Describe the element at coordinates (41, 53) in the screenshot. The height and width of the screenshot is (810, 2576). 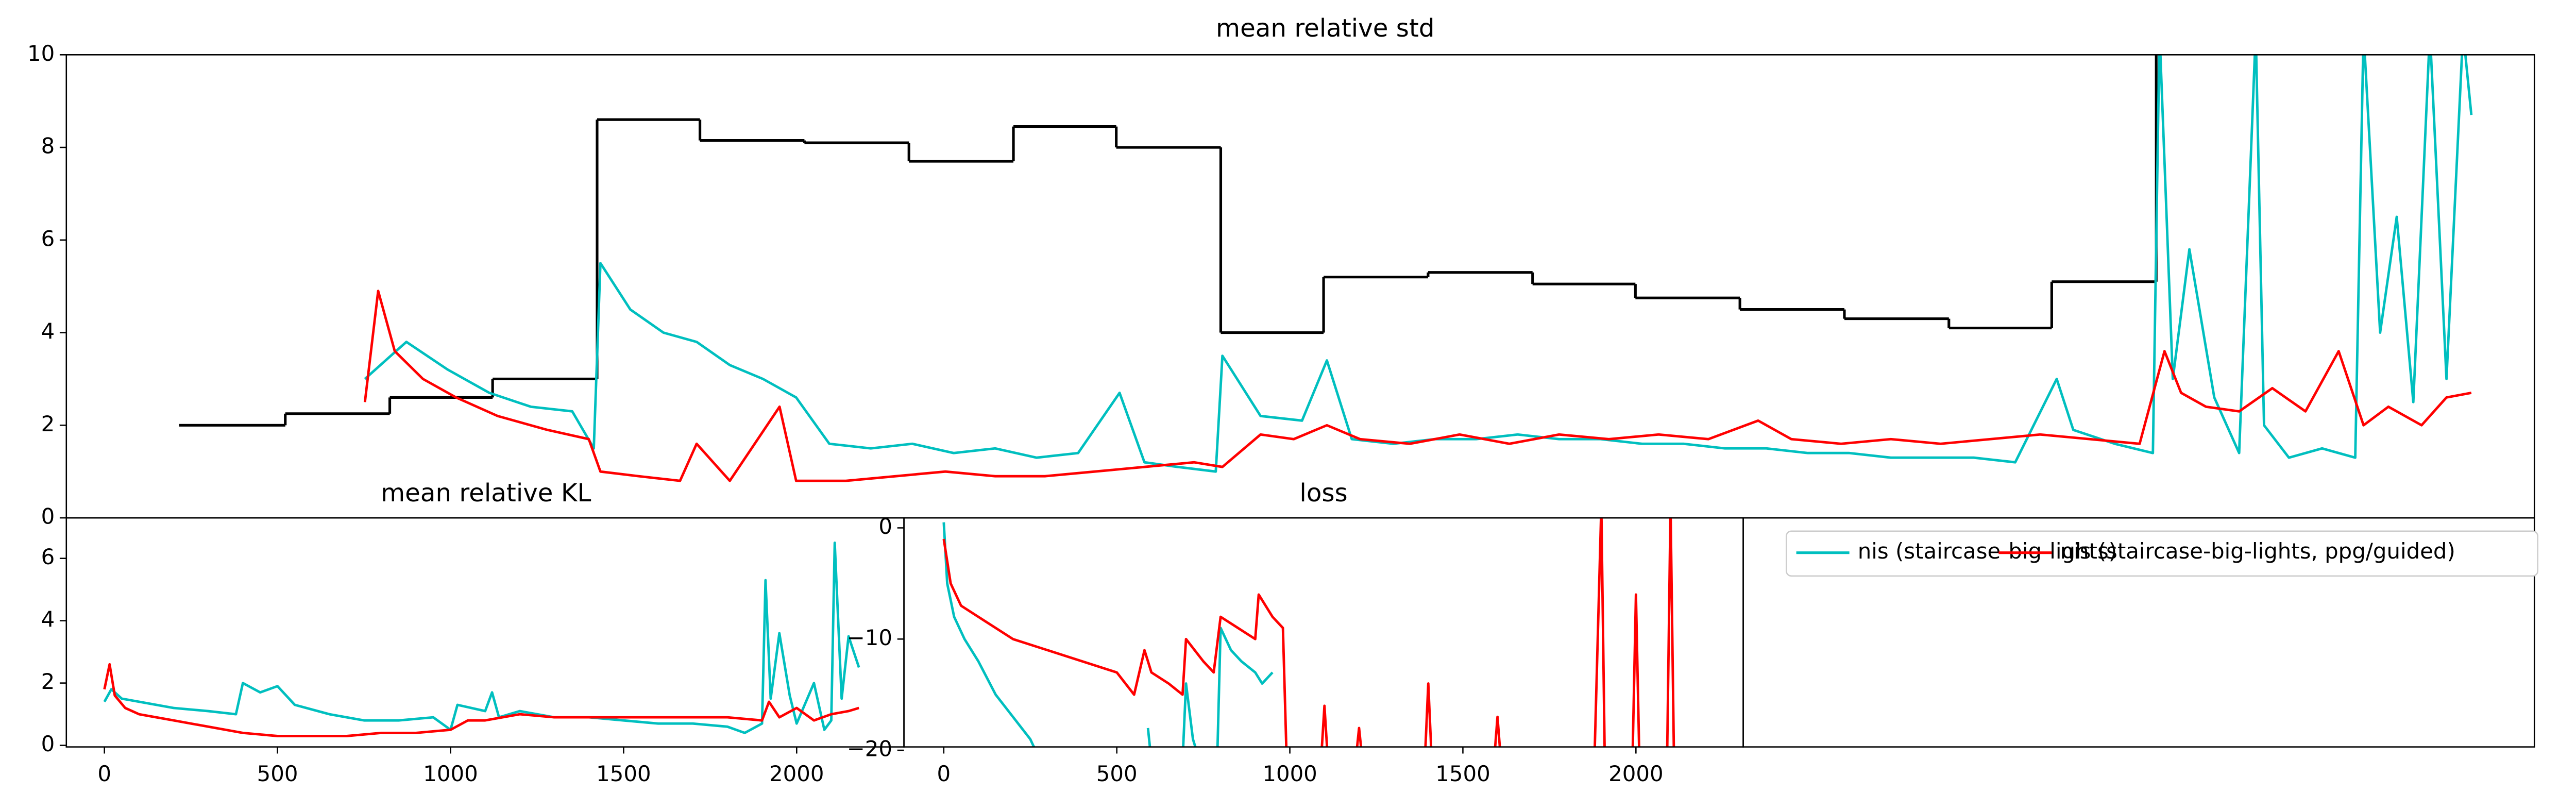
I see `y-tick-label: 10` at that location.